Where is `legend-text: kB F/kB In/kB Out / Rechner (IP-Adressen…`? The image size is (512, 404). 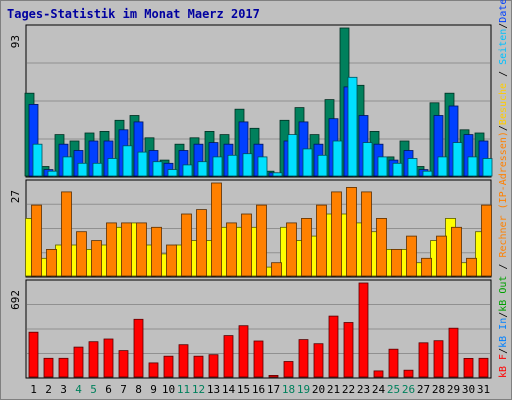 legend-text: kB F/kB In/kB Out / Rechner (IP-Adressen… is located at coordinates (503, 189).